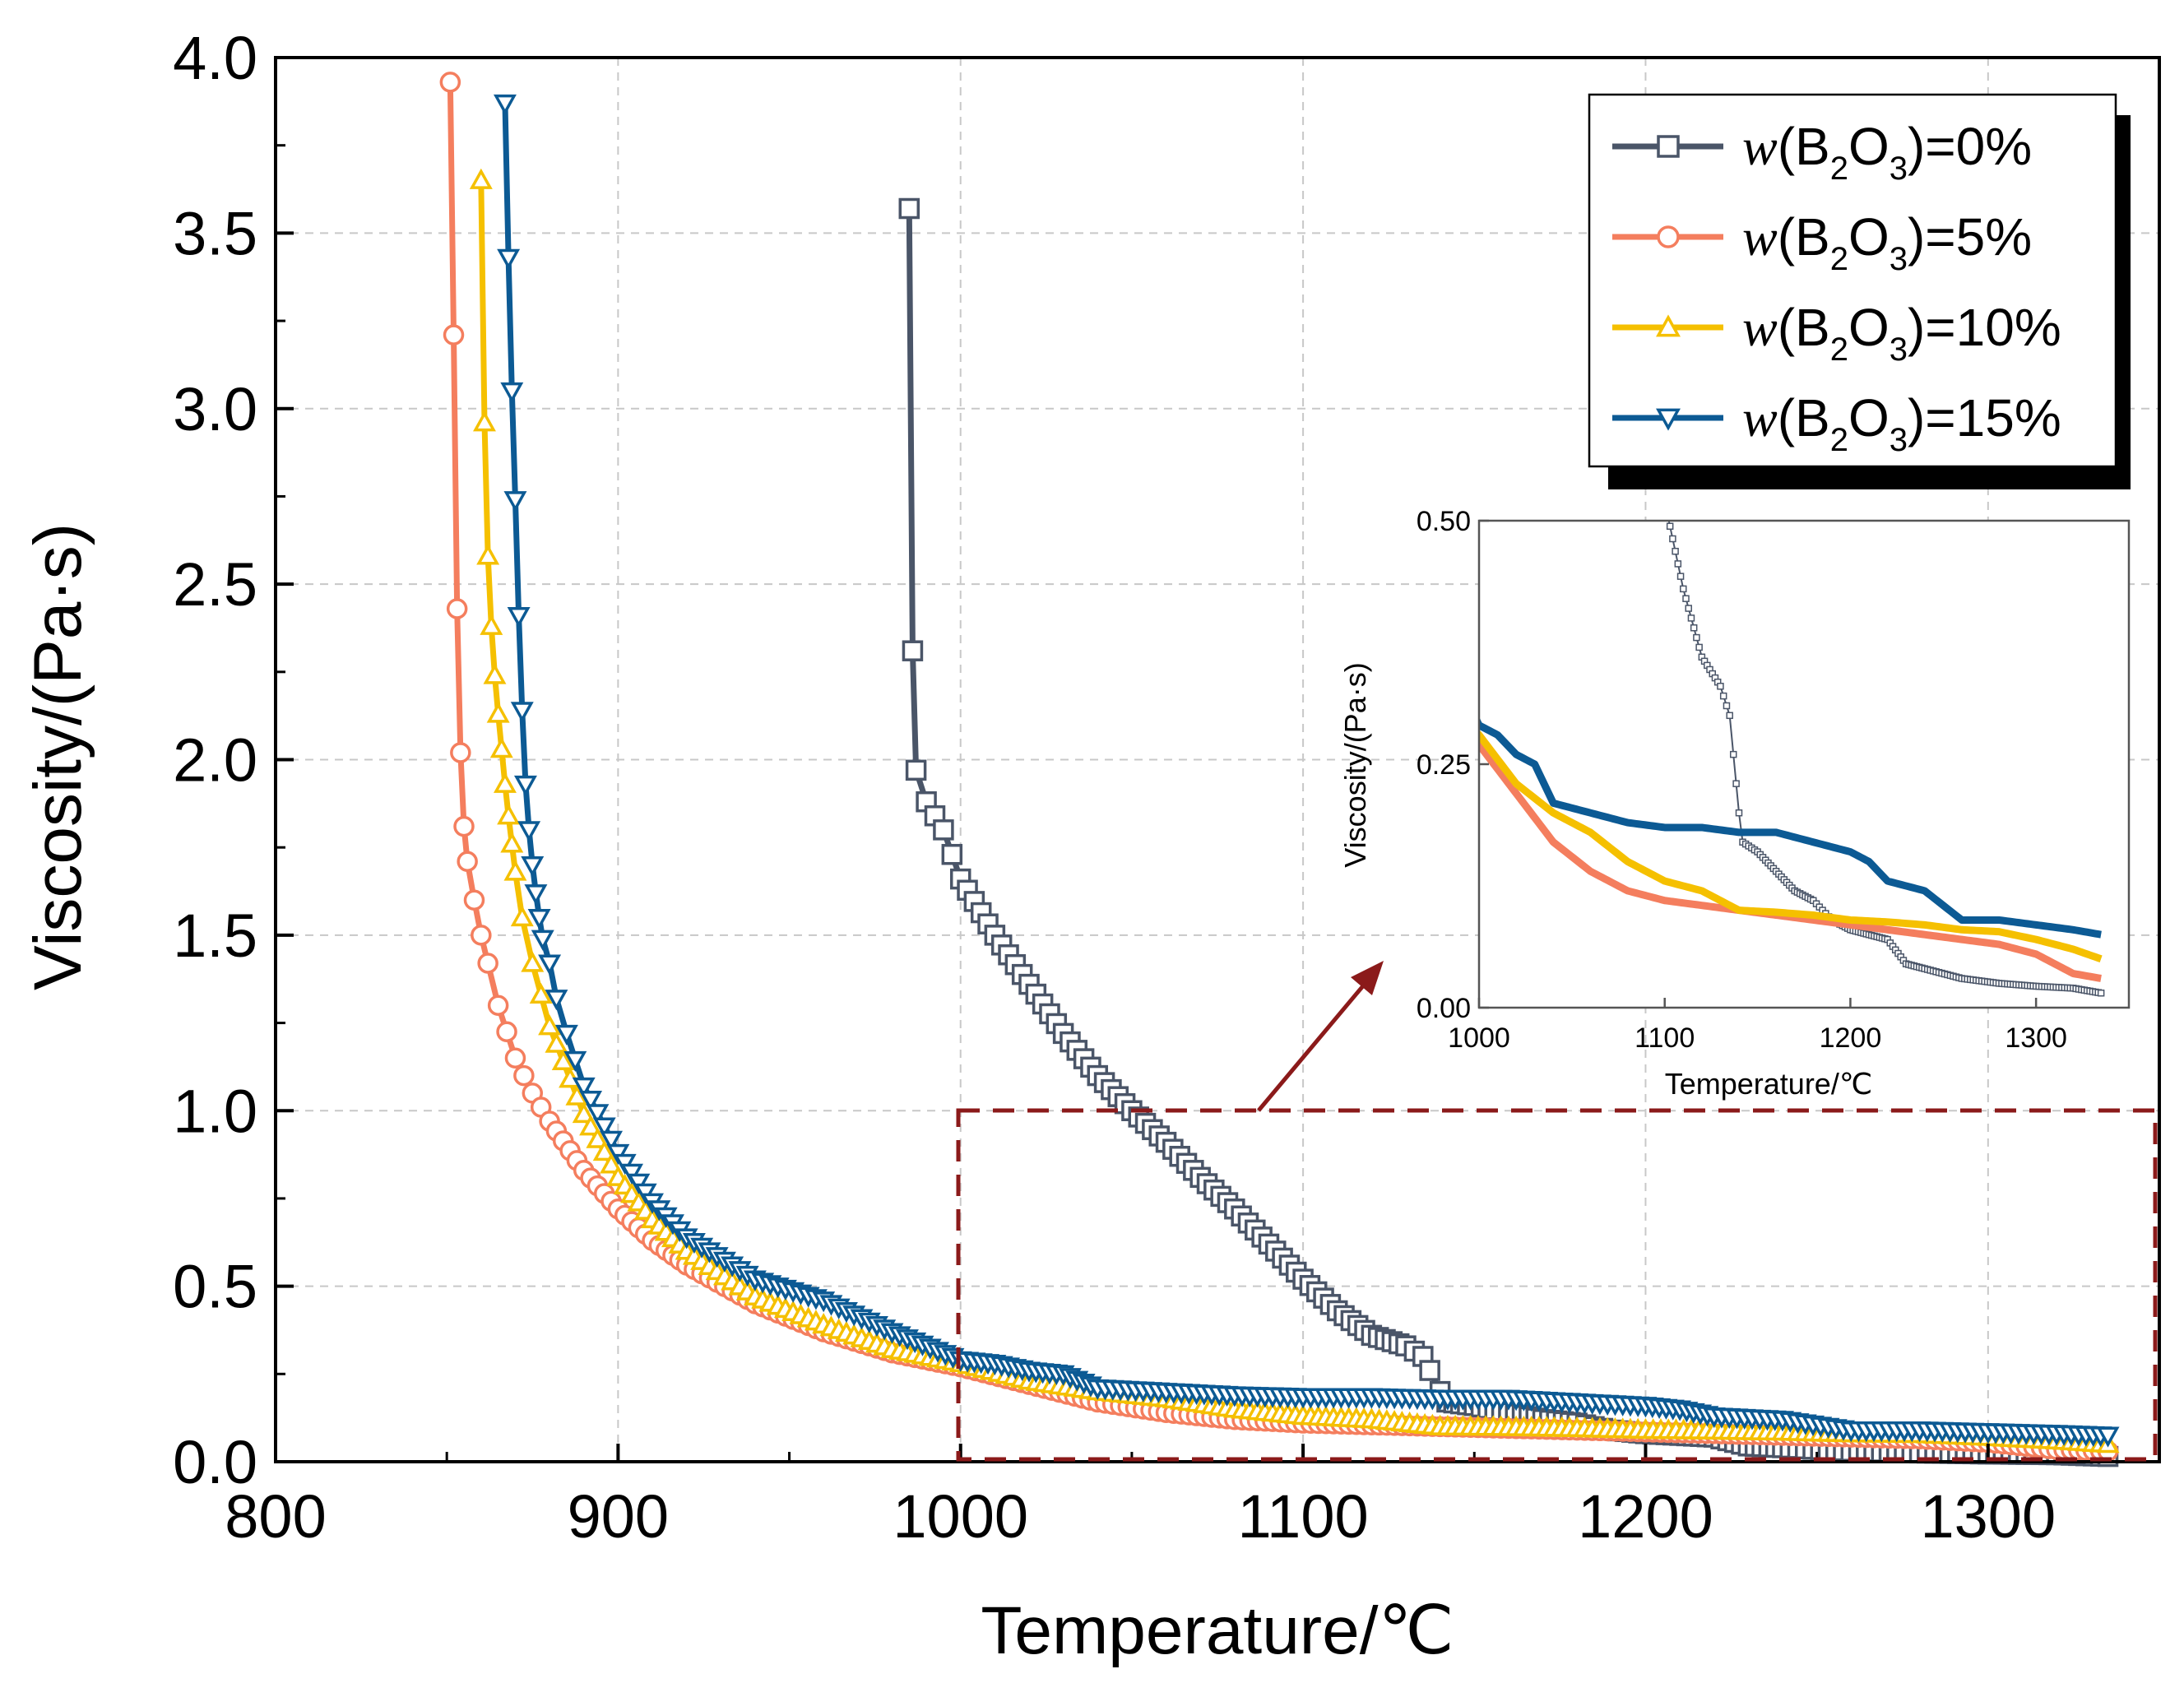  What do you see at coordinates (618, 1516) in the screenshot?
I see `x-tick-label: 900` at bounding box center [618, 1516].